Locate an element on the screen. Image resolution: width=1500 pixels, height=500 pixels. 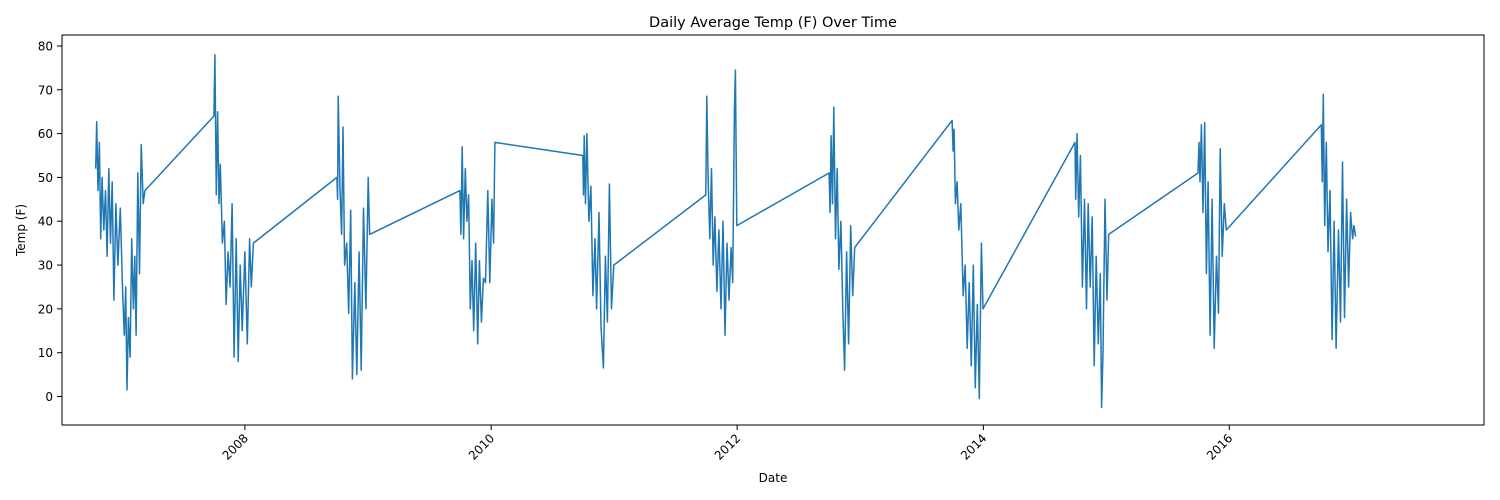
chart-title: Daily Average Temp (F) Over Time is located at coordinates (773, 23).